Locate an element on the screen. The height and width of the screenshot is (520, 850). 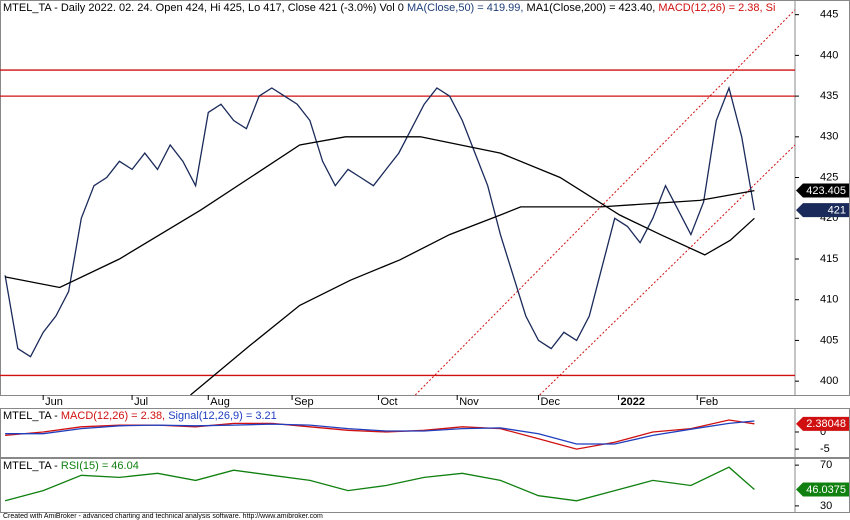
title-part: MACD(12,26) = 2.38, is located at coordinates (114, 416).